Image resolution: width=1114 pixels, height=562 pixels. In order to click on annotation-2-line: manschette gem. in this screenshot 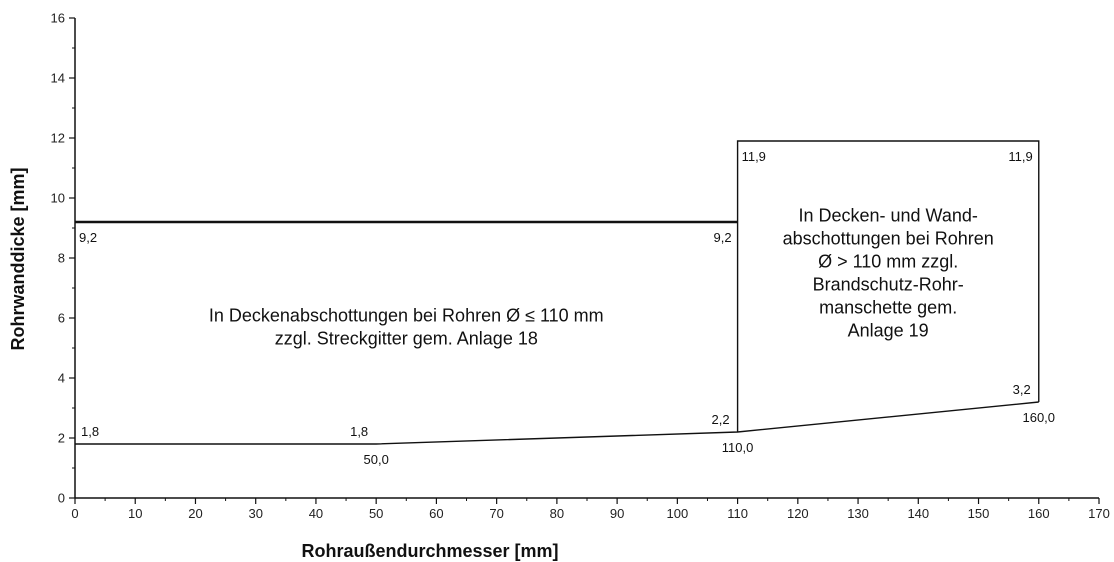, I will do `click(888, 308)`.